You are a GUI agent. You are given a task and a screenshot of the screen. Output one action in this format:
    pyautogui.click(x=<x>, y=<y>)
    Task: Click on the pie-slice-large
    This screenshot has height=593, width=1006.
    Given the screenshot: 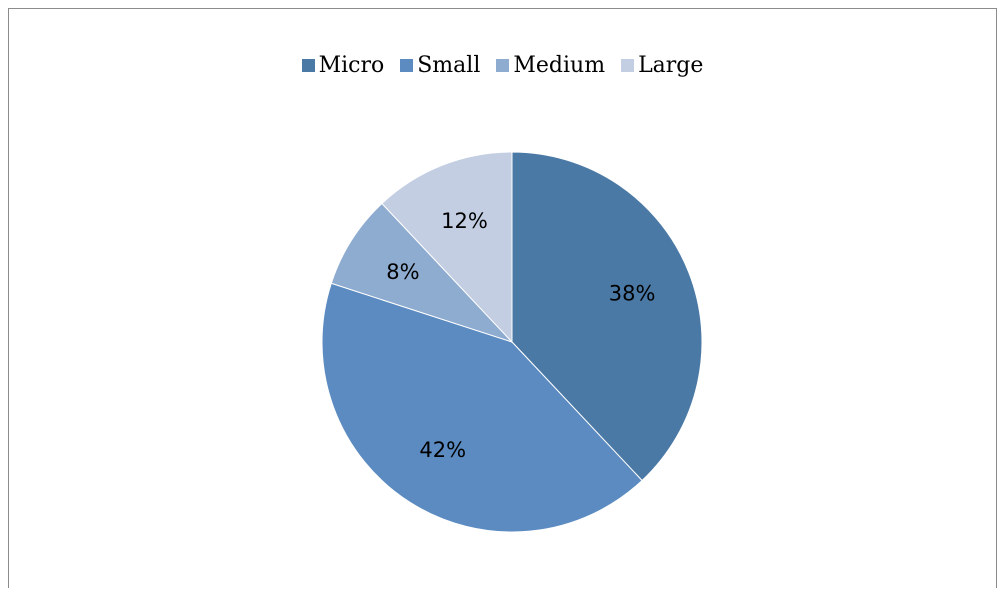 What is the action you would take?
    pyautogui.click(x=447, y=247)
    